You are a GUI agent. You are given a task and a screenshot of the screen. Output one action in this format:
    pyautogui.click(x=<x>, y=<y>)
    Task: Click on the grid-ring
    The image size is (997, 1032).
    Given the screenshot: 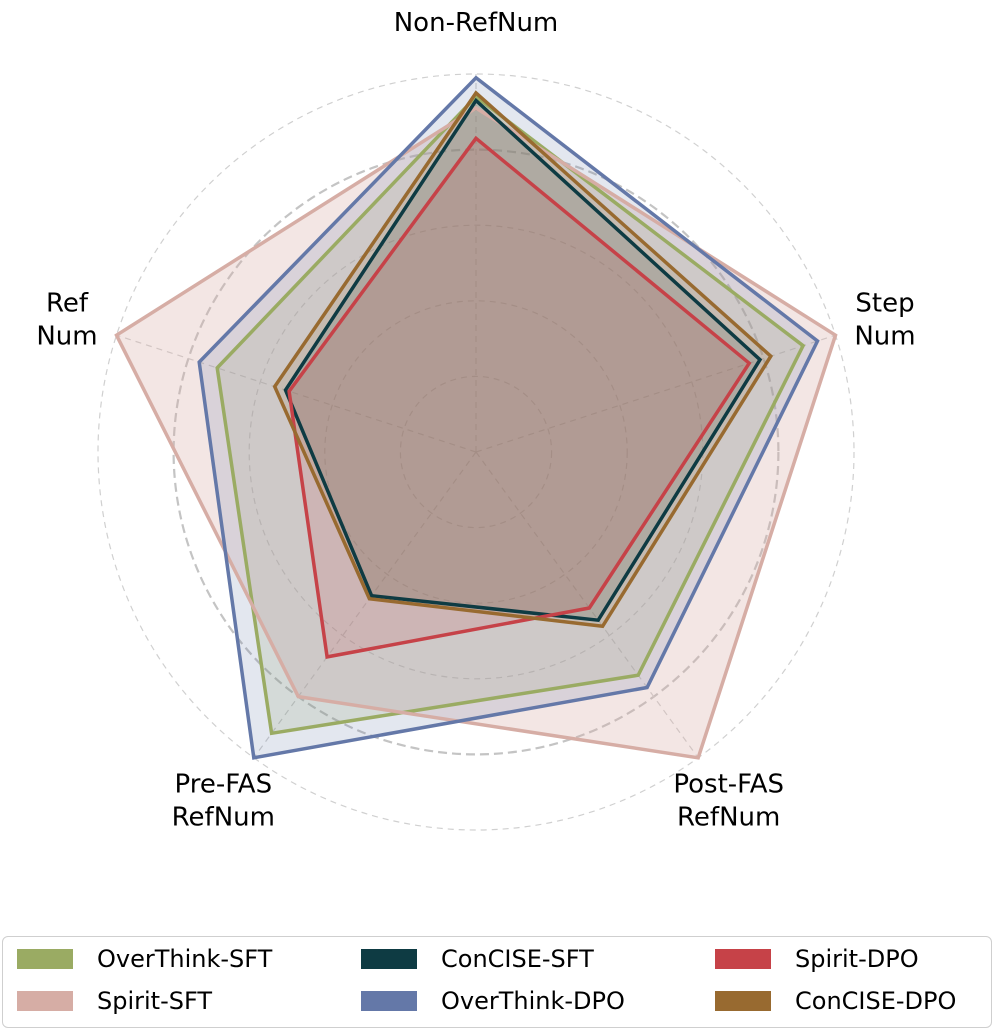 What is the action you would take?
    pyautogui.click(x=476, y=452)
    